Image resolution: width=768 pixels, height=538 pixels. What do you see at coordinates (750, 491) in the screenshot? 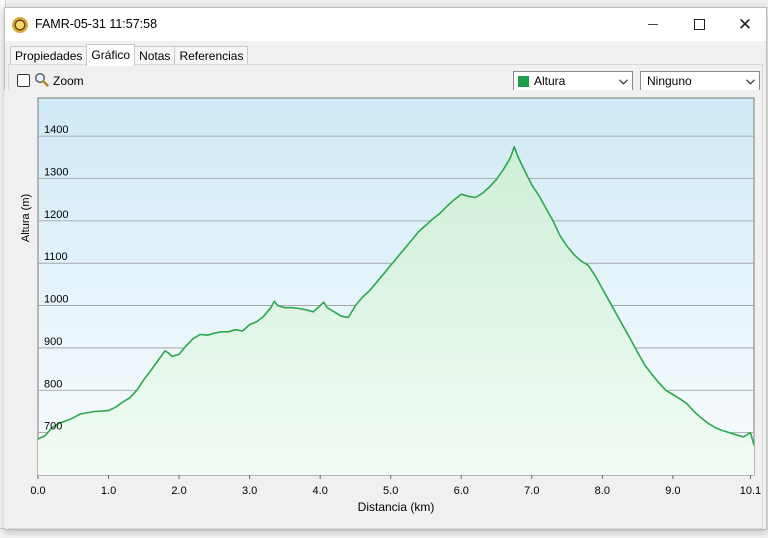
I see `x-tick-label: 10.1` at bounding box center [750, 491].